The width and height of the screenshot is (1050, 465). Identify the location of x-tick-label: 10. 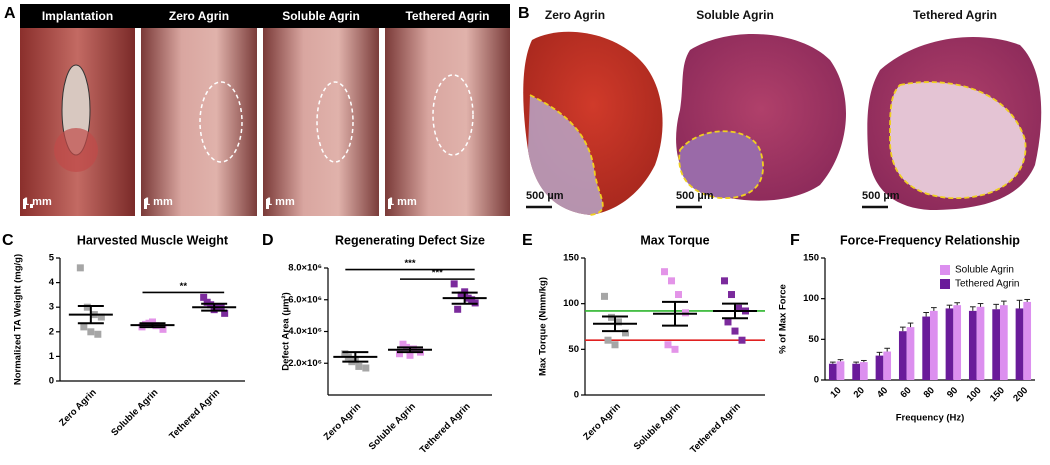
(835, 392).